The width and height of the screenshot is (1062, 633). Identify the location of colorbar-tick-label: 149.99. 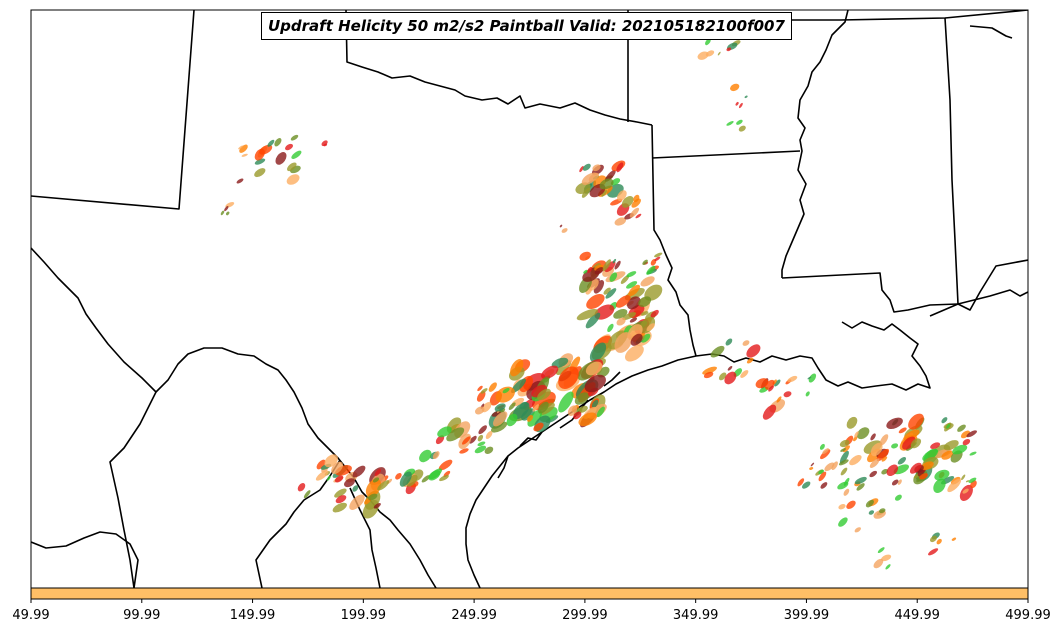
(253, 615).